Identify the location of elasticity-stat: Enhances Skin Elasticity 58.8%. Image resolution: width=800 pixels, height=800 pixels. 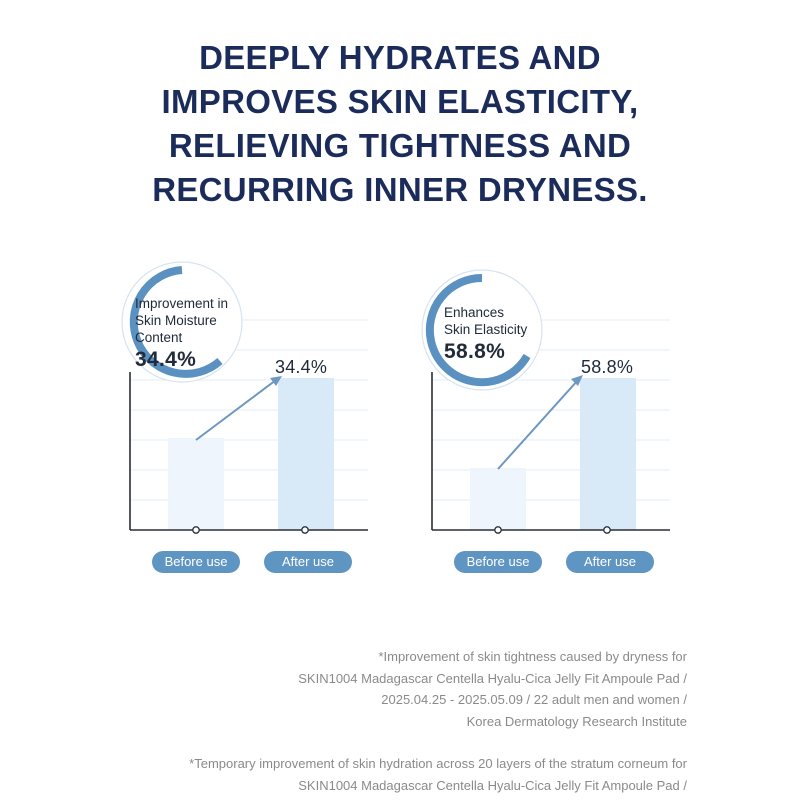
(485, 334).